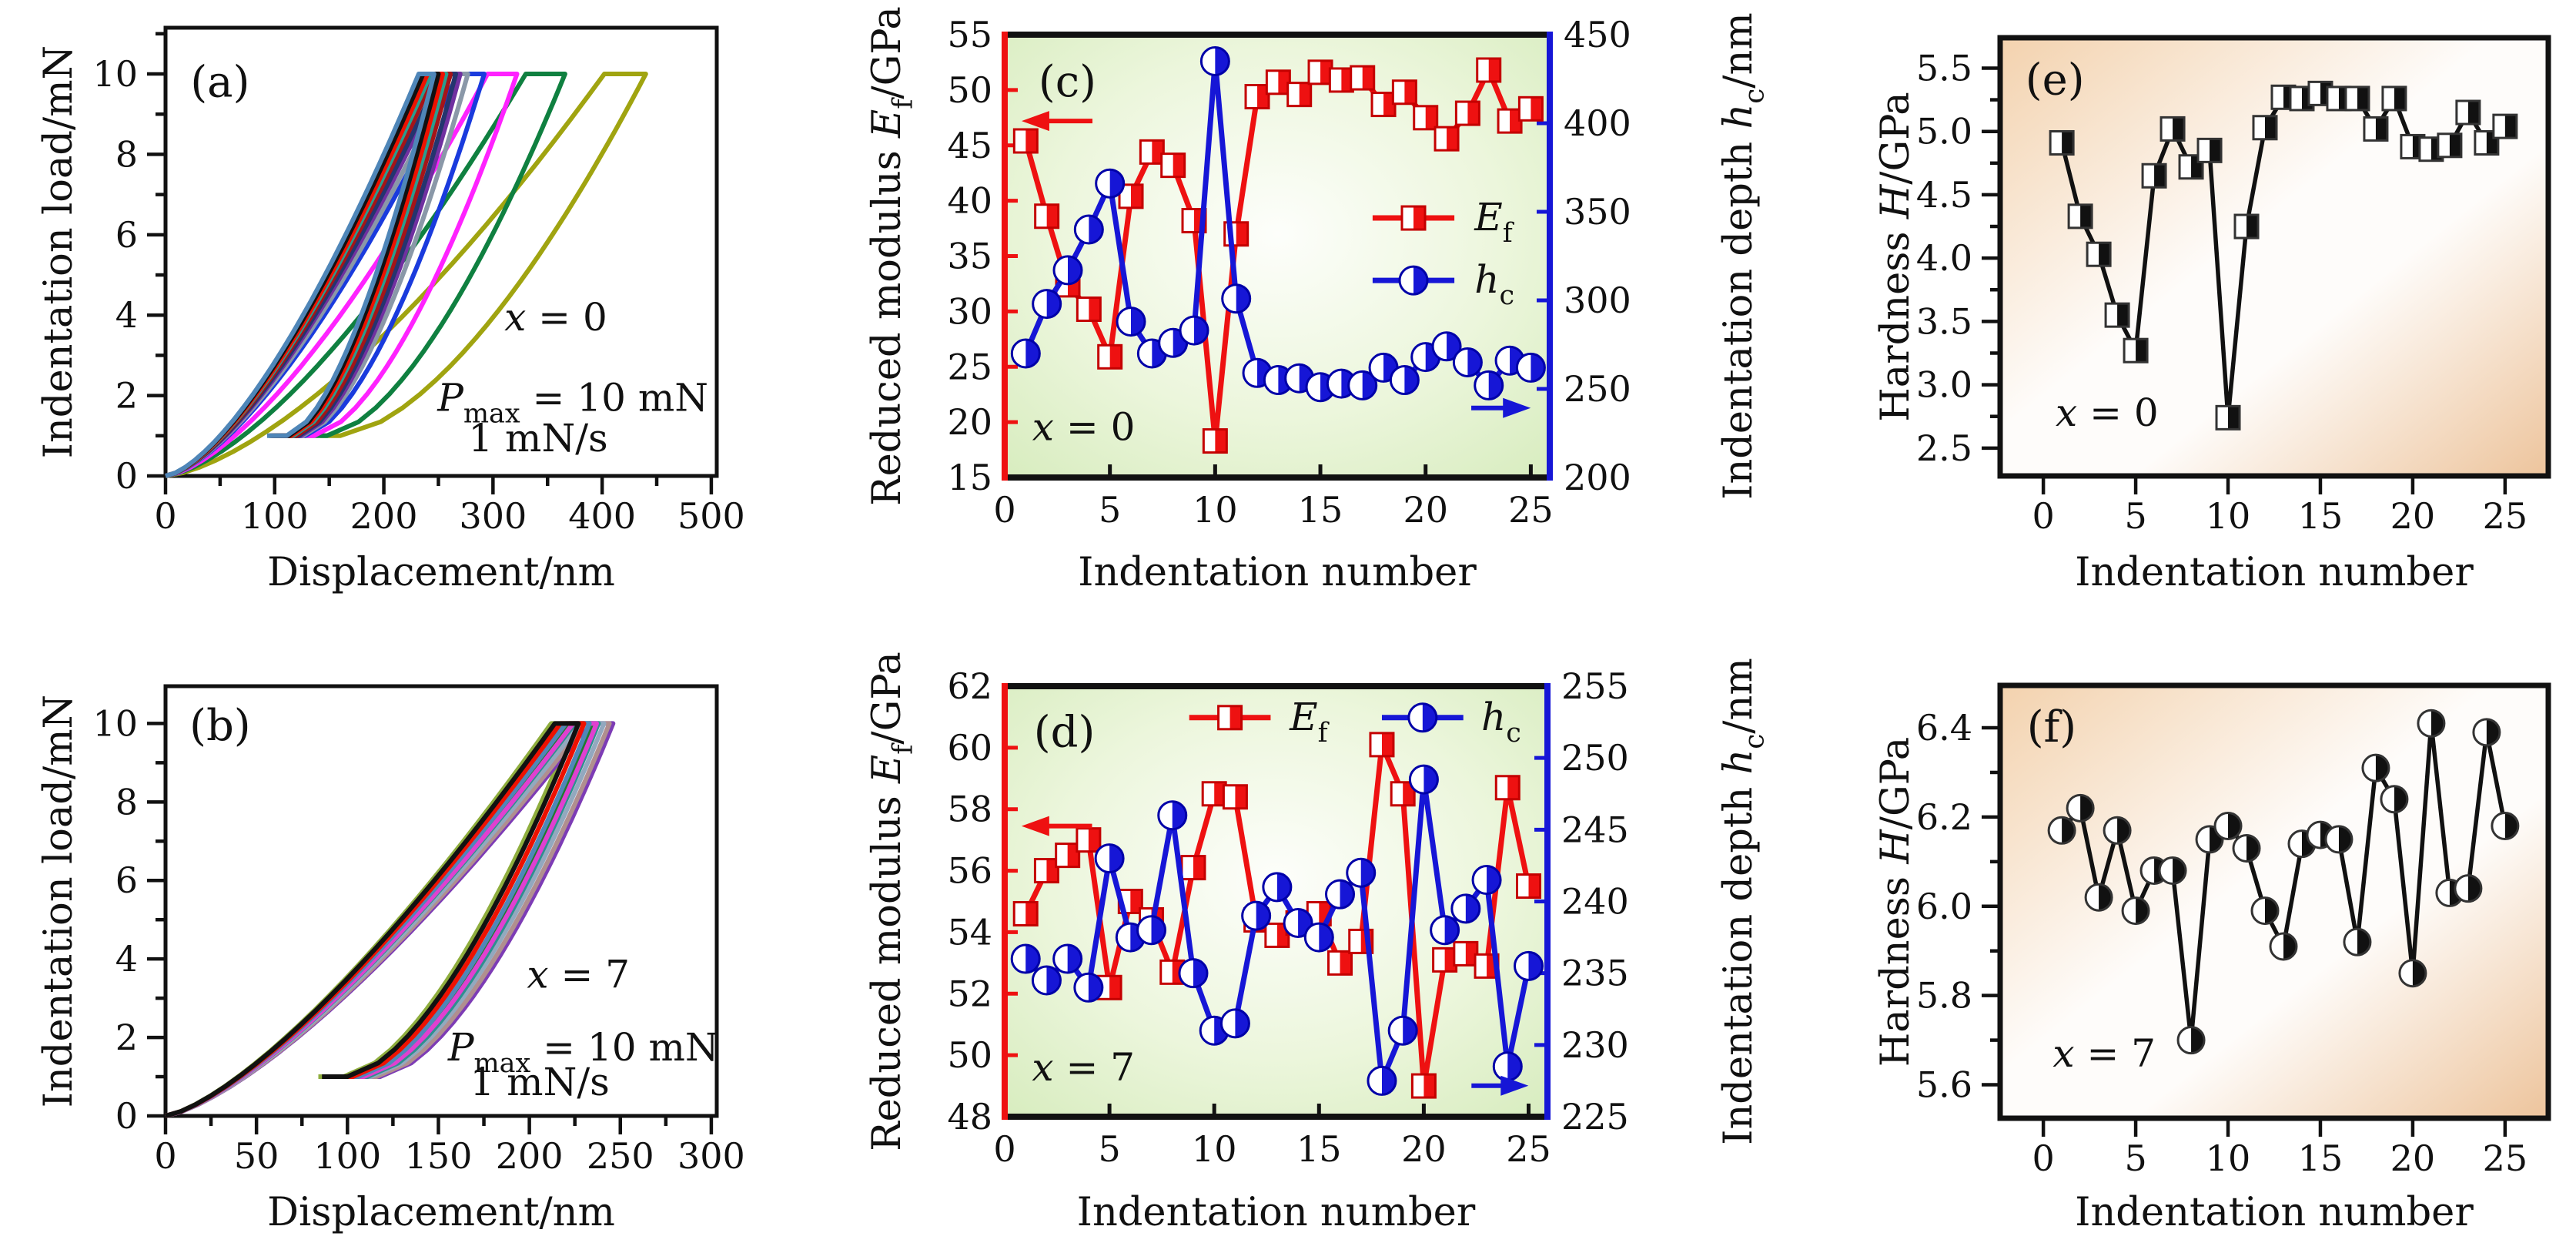 The height and width of the screenshot is (1243, 2576). What do you see at coordinates (256, 1156) in the screenshot?
I see `x-tick-label: 50` at bounding box center [256, 1156].